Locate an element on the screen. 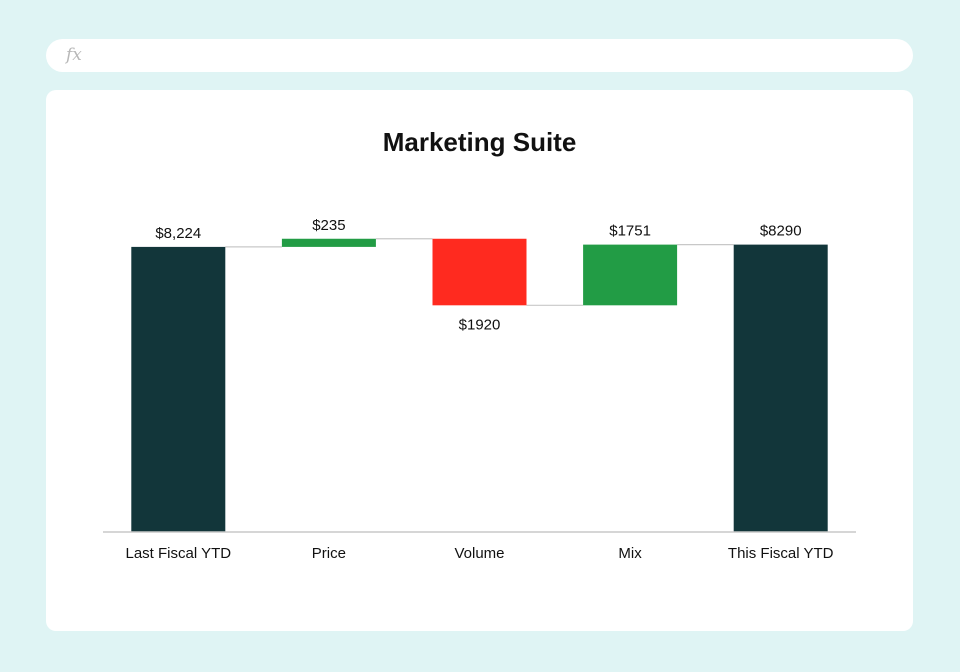  fx-icon: fx is located at coordinates (74, 55).